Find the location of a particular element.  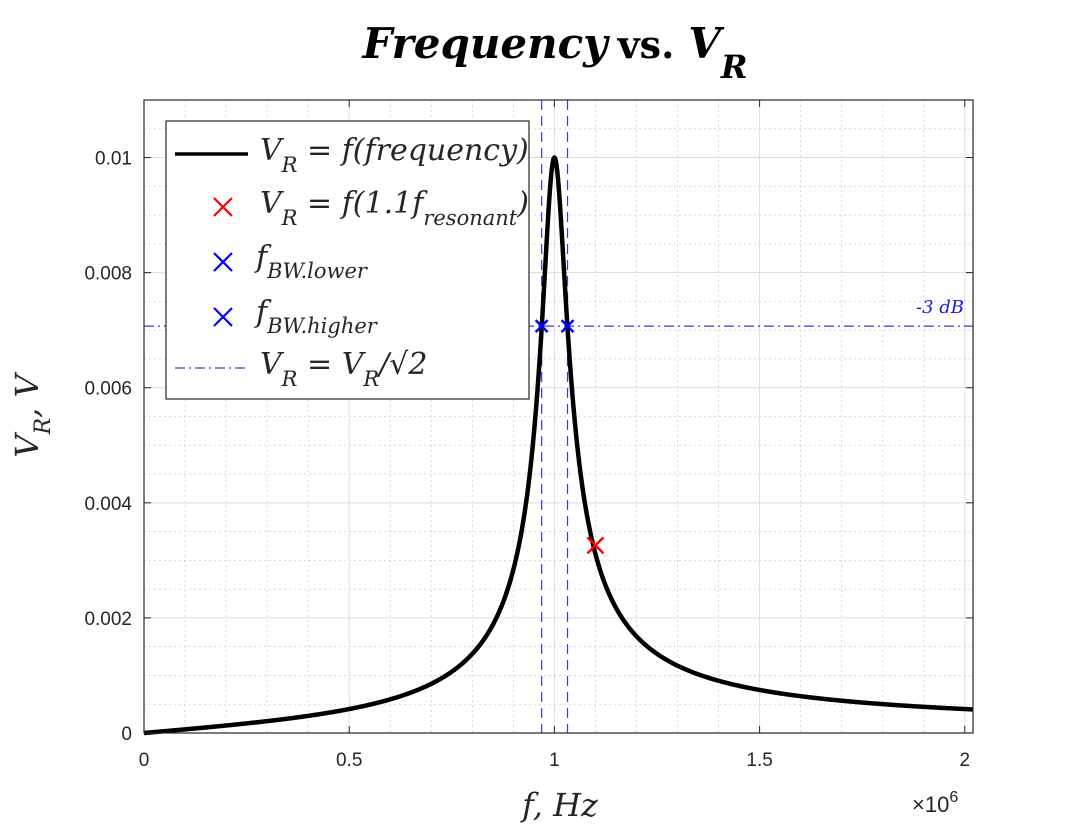

legend-label-resonant: VR = f(1.1fresonant) is located at coordinates (394, 208).